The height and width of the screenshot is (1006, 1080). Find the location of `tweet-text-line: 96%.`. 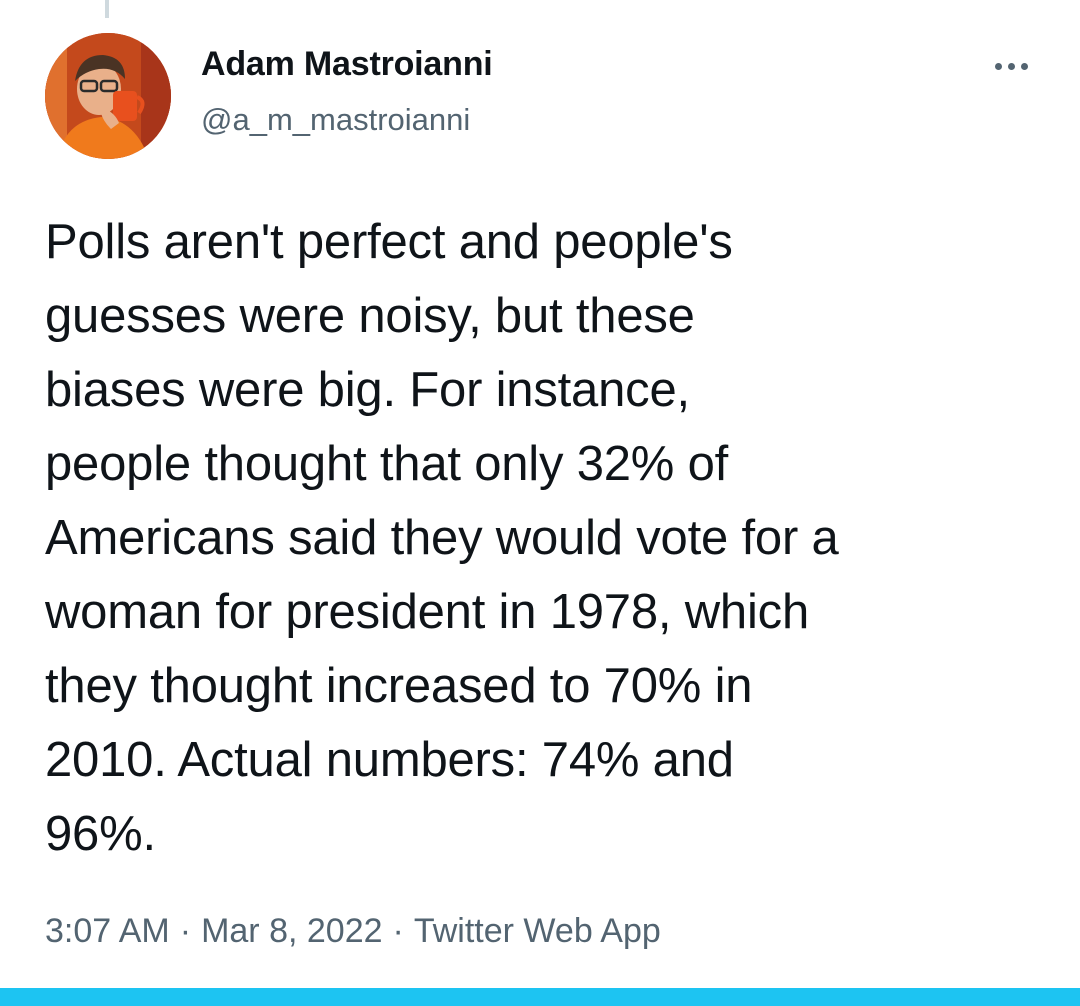

tweet-text-line: 96%. is located at coordinates (100, 834).